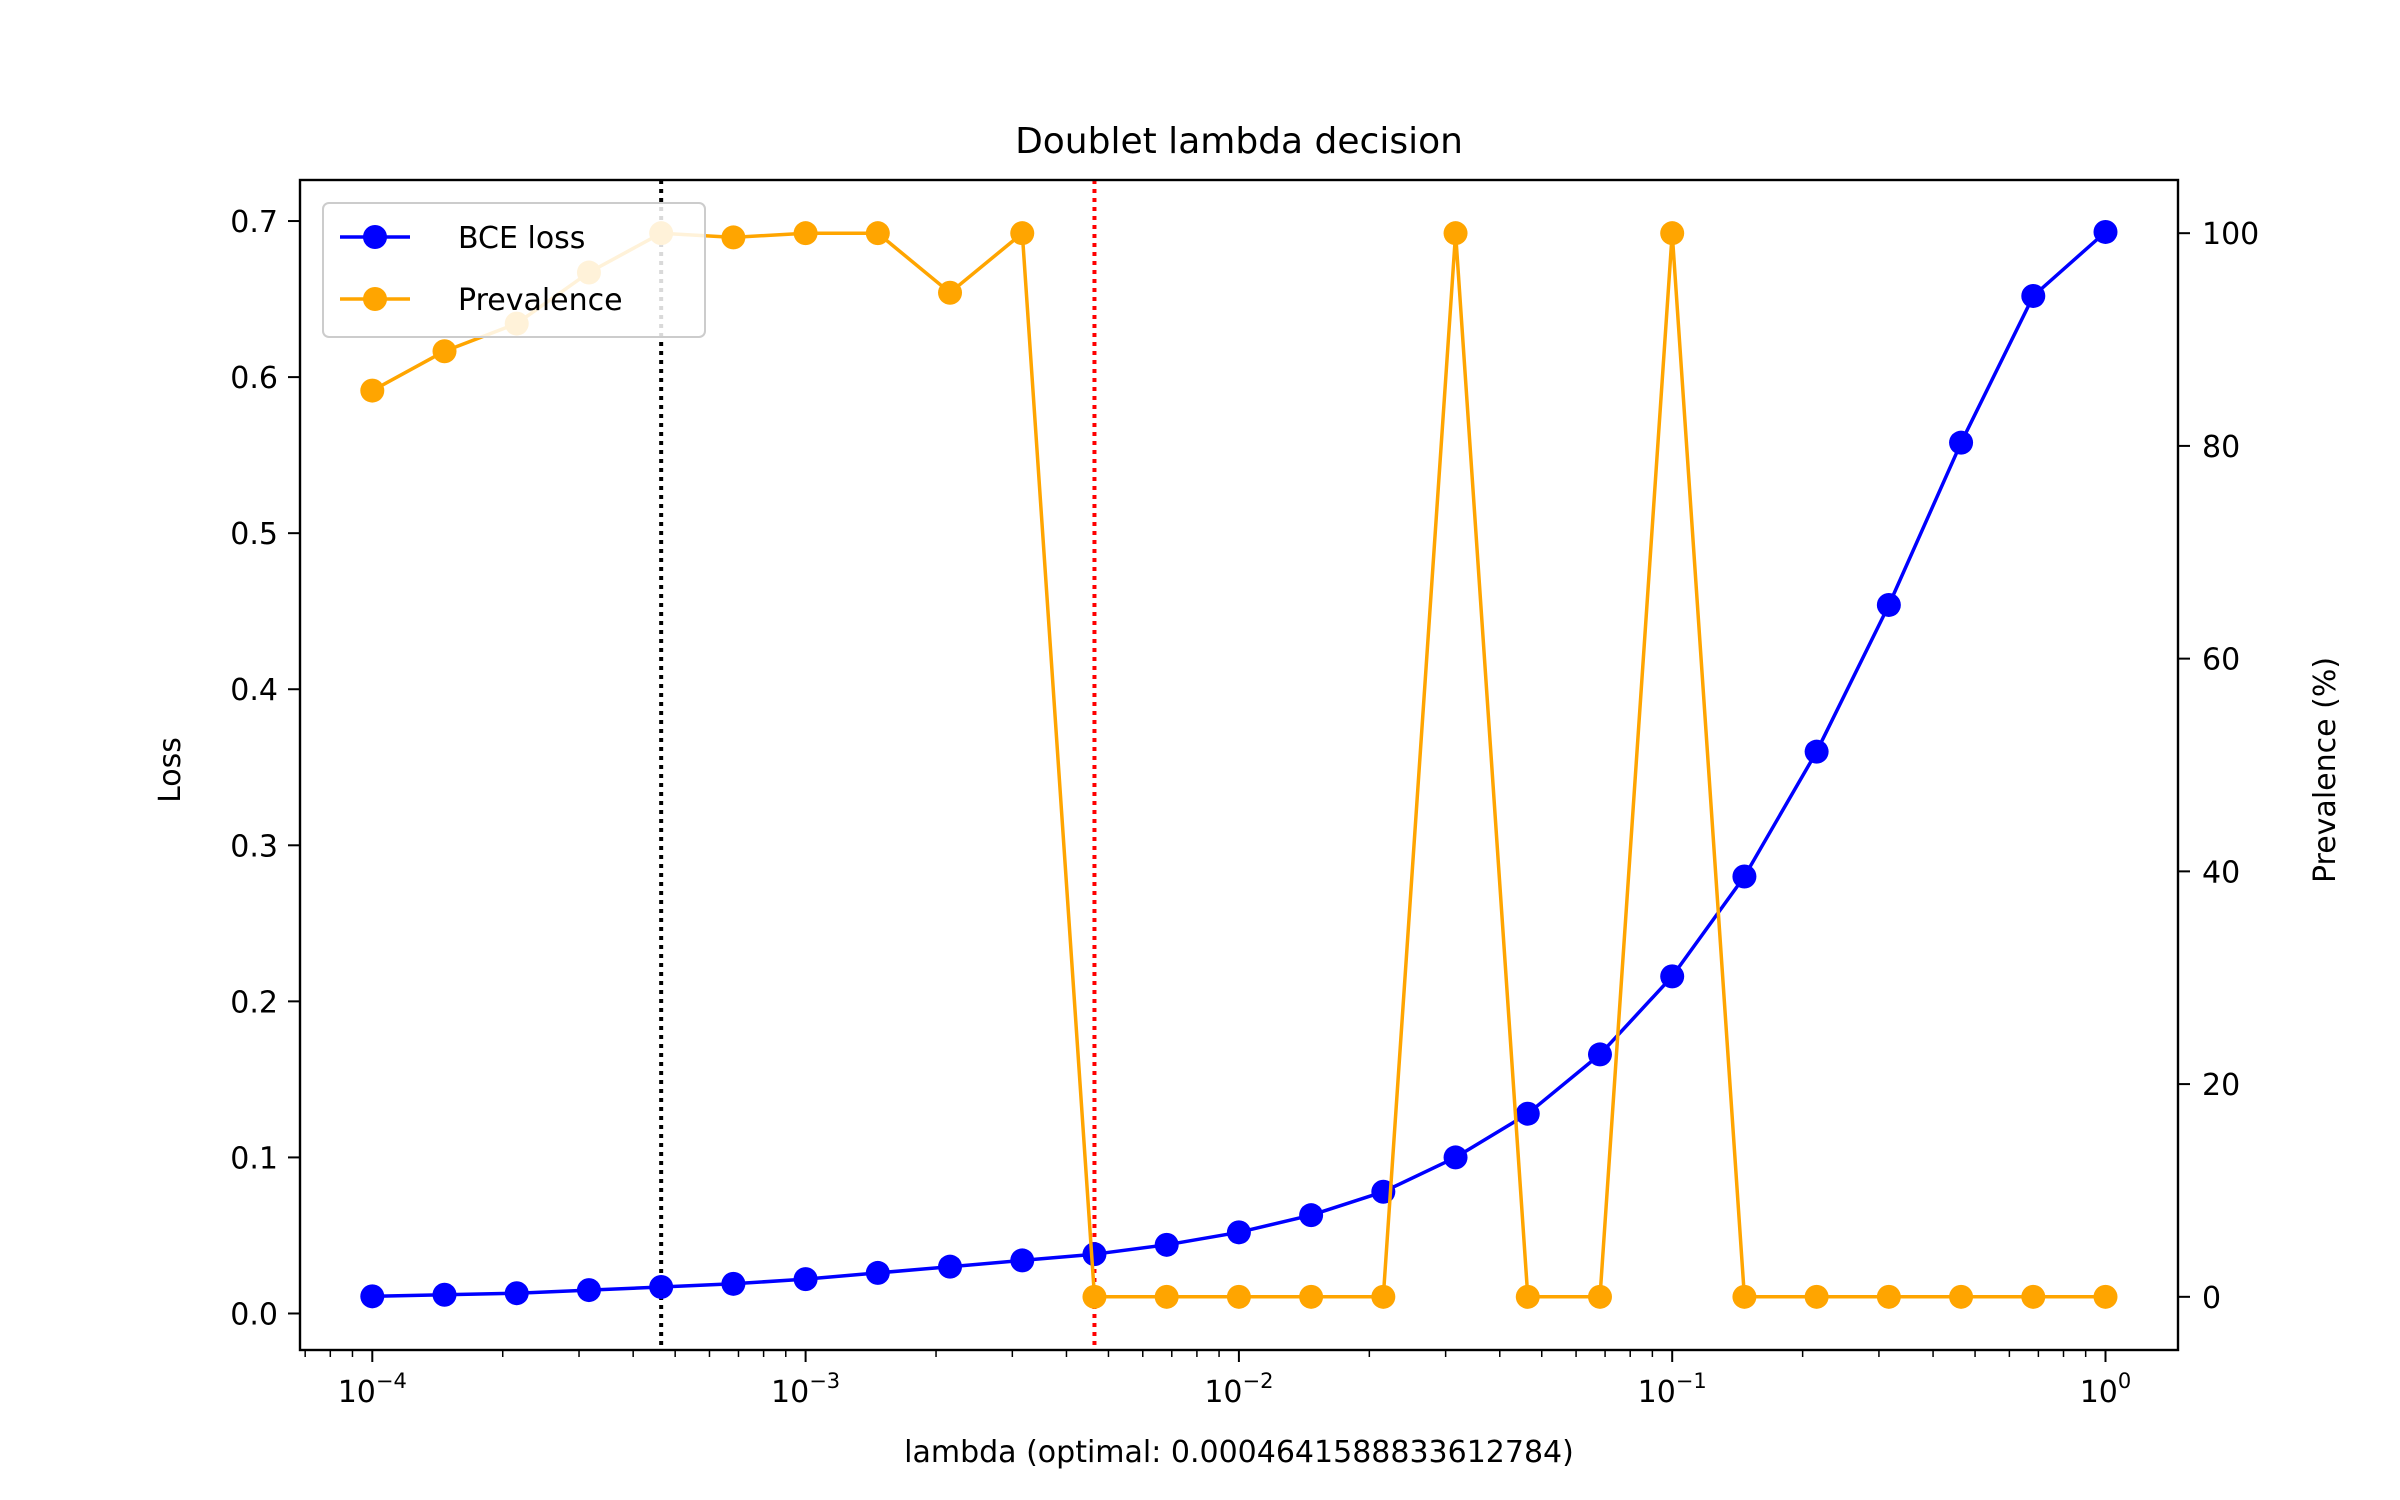 The height and width of the screenshot is (1500, 2400). Describe the element at coordinates (254, 846) in the screenshot. I see `y-tick-label: 0.3` at that location.